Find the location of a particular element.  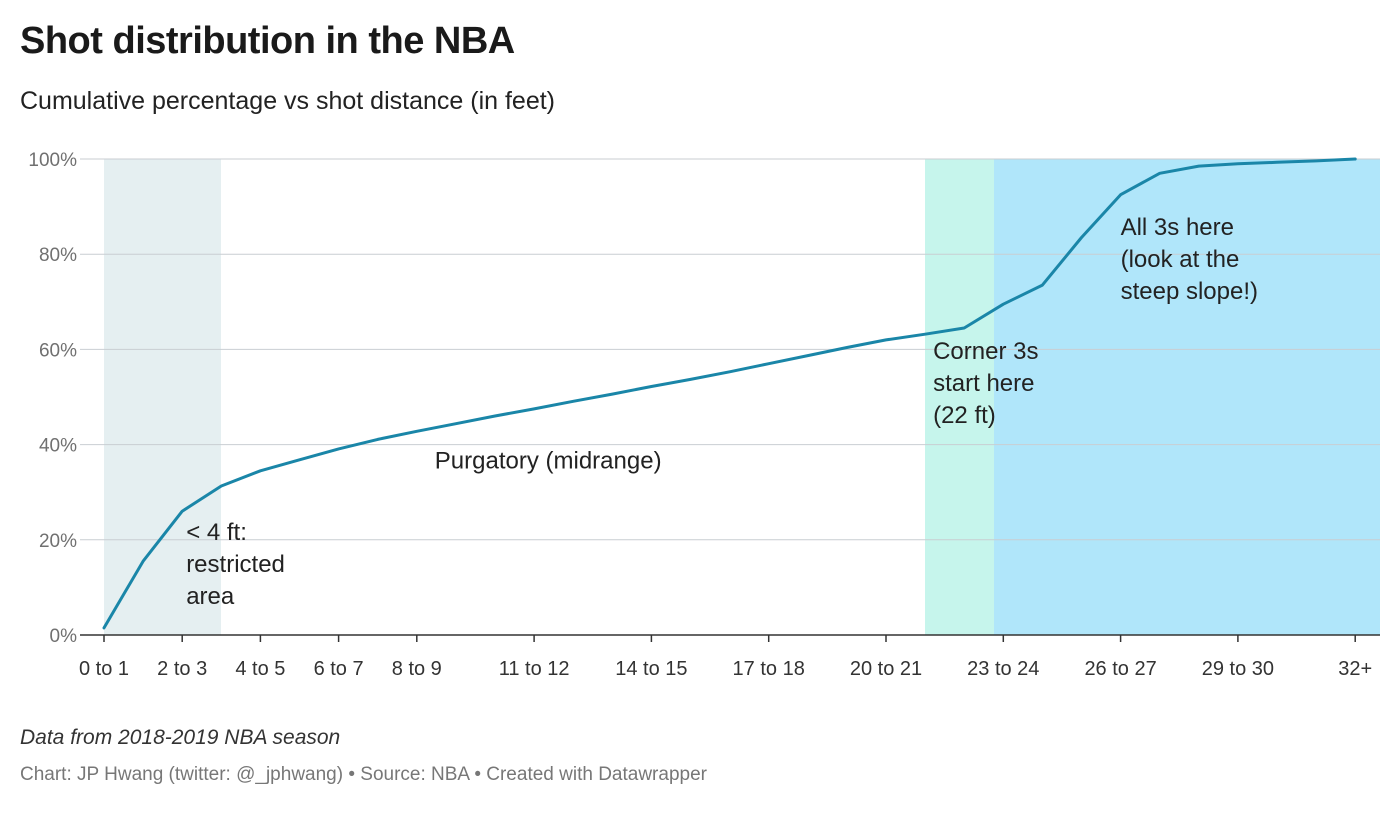

x-tick-label: 0 to 1 is located at coordinates (104, 669).